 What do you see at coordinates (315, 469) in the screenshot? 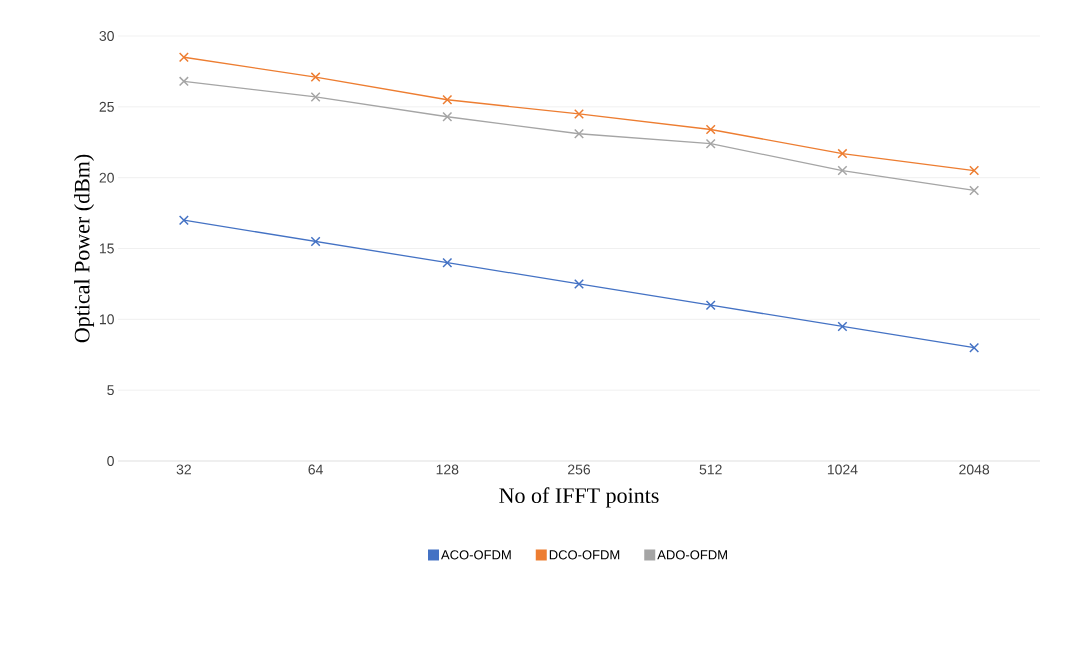
I see `x-tick-label: 64` at bounding box center [315, 469].